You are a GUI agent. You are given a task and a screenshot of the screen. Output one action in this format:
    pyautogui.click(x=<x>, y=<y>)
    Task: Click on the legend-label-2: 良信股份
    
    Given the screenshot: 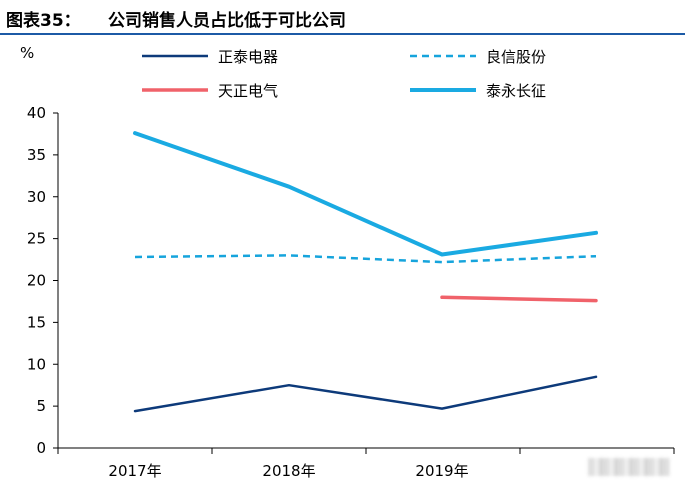 What is the action you would take?
    pyautogui.click(x=516, y=57)
    